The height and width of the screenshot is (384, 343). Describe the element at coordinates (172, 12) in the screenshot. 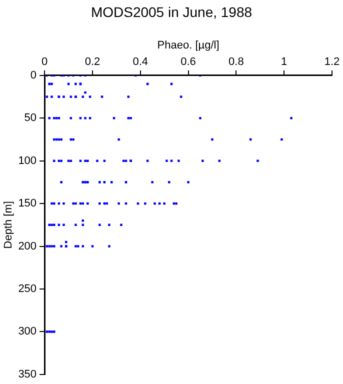

I see `chart-title: MODS2005 in June, 1988` at that location.